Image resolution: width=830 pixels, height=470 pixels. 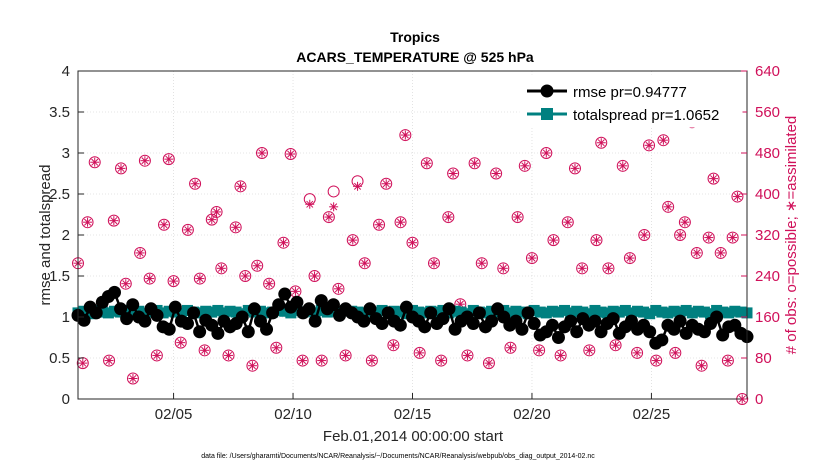 I want to click on left-tick-label: 3.5, so click(x=59, y=112).